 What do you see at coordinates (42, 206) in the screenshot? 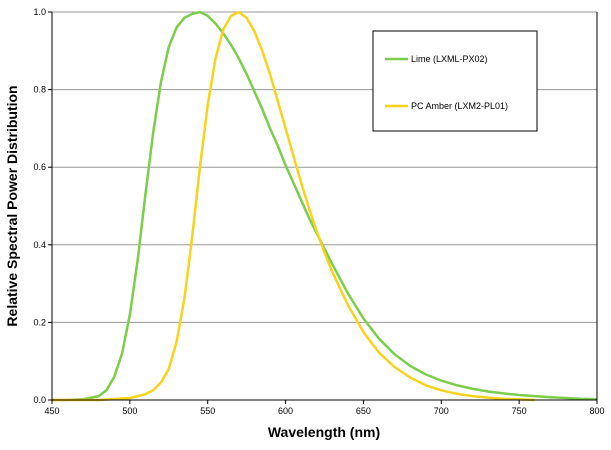
I see `y-tick-labels: 0.0 0.2 0.4 0.6 0.8 1.0` at bounding box center [42, 206].